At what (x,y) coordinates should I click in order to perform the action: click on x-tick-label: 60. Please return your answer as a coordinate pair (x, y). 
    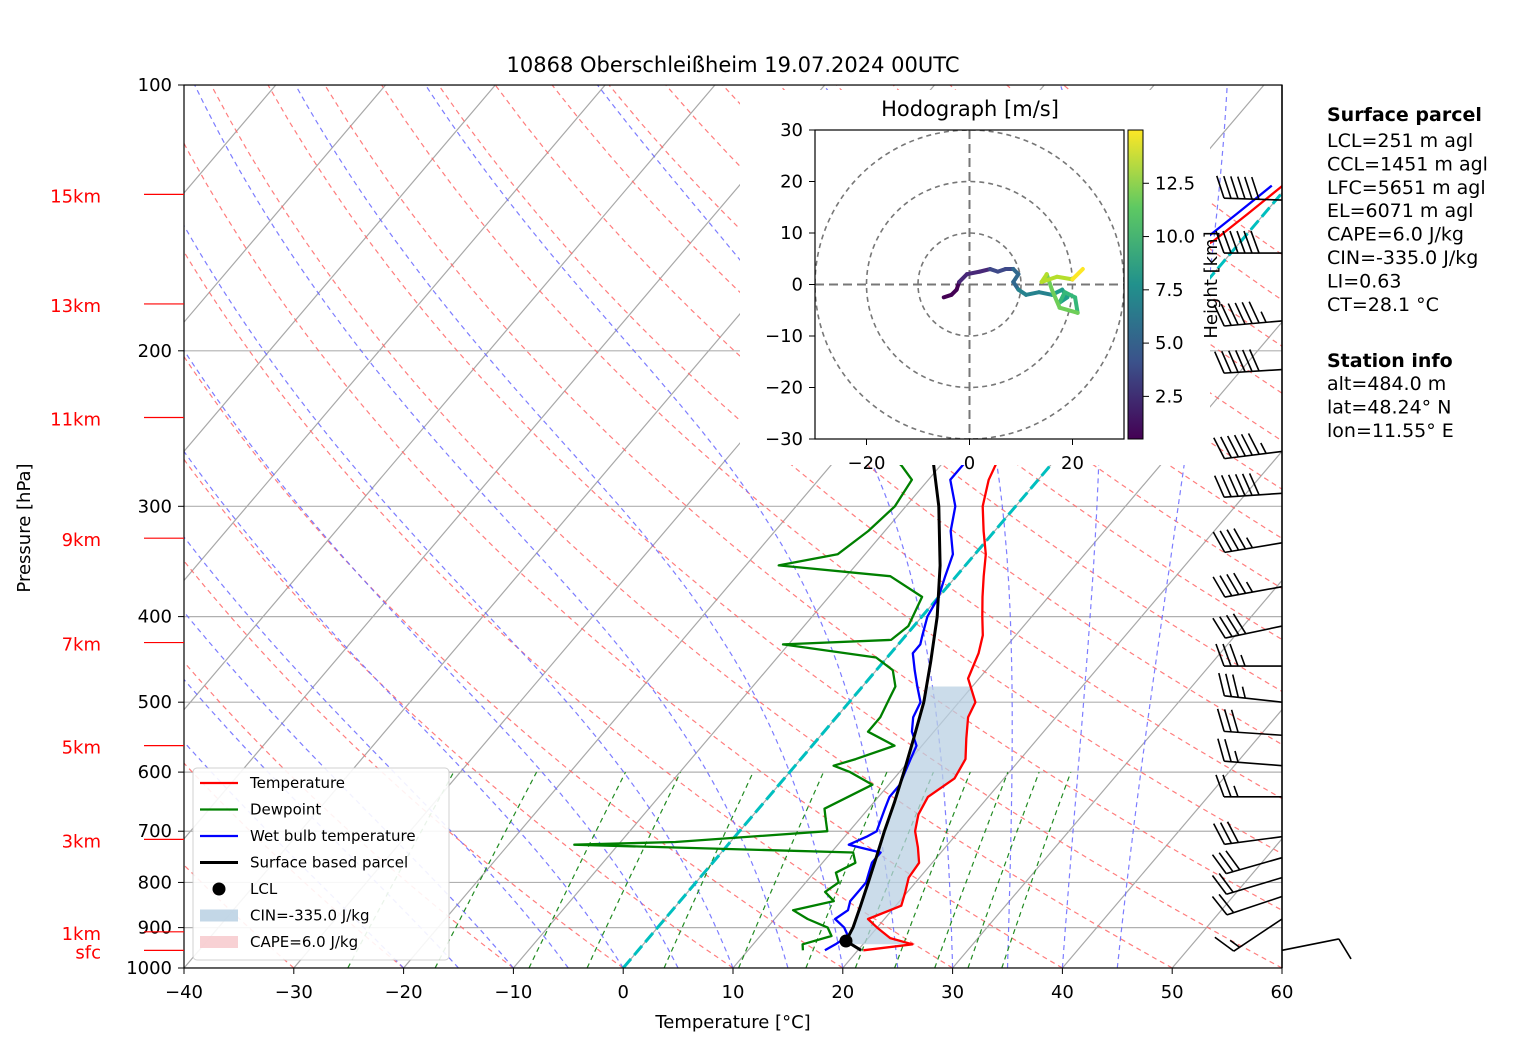
    Looking at the image, I should click on (1282, 992).